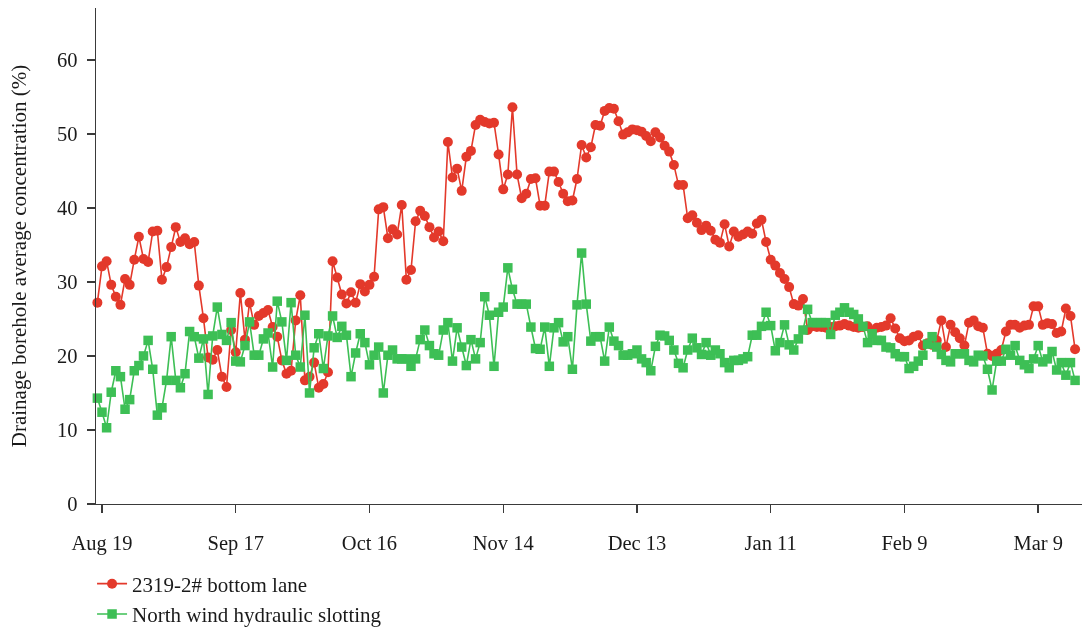 This screenshot has height=635, width=1083. I want to click on y-tick-label: 0, so click(72, 504).